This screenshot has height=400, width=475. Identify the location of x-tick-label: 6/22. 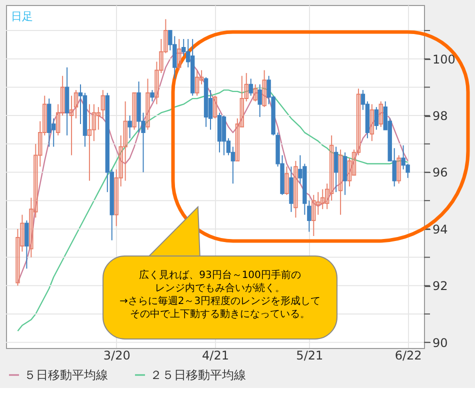
(408, 355).